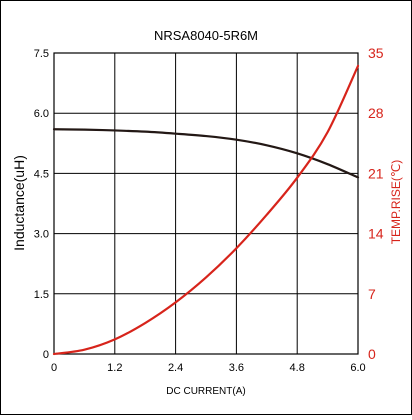 The width and height of the screenshot is (412, 420). What do you see at coordinates (376, 113) in the screenshot?
I see `y2-tick-label: 28` at bounding box center [376, 113].